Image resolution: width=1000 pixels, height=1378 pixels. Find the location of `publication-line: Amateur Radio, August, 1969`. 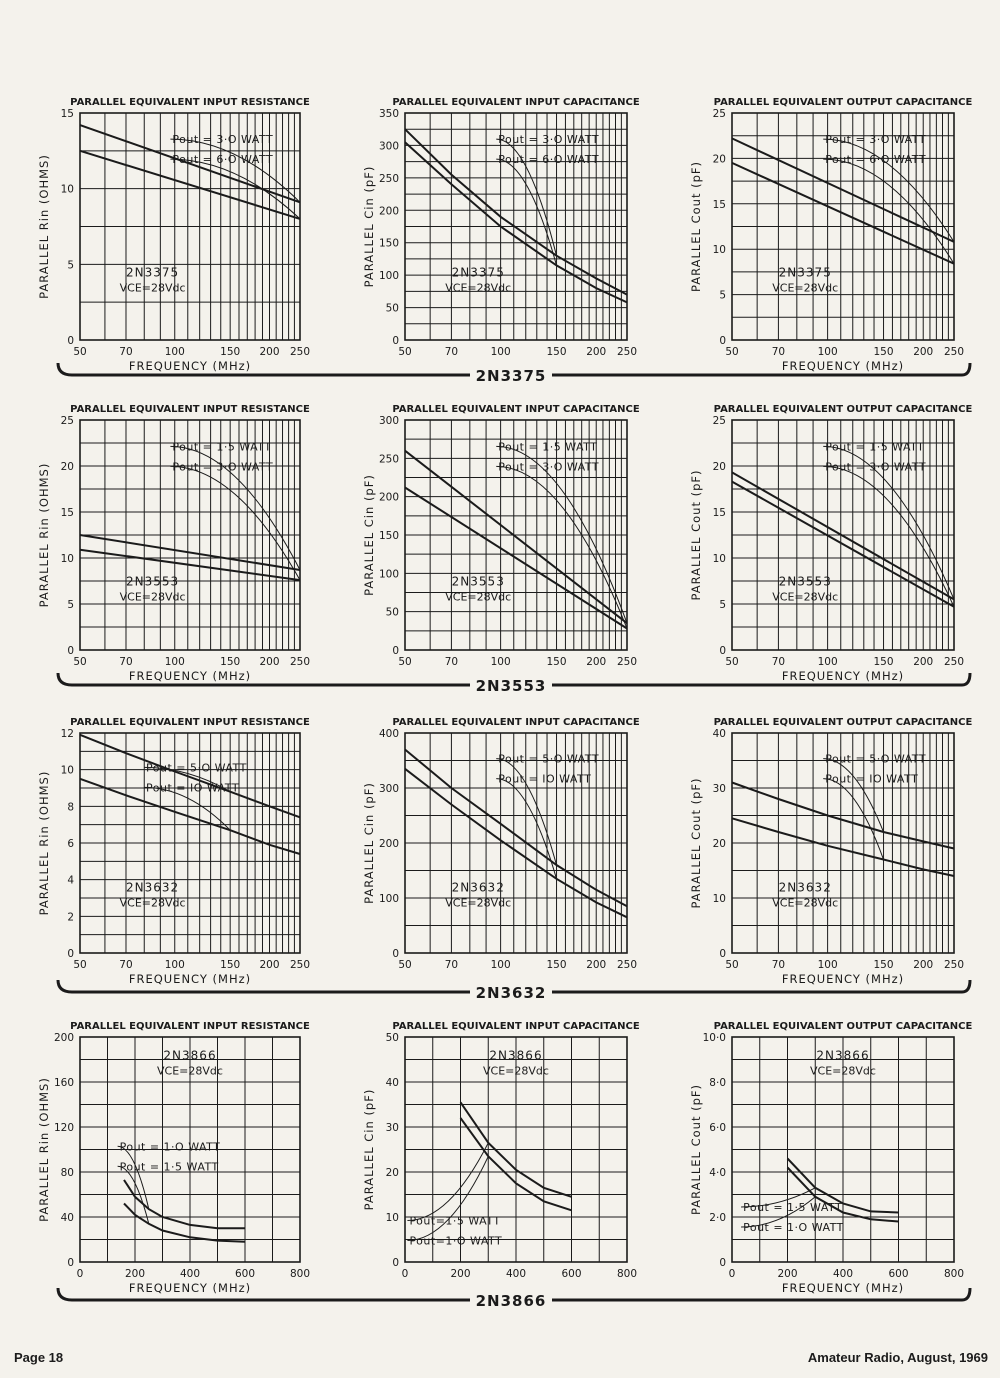

publication-line: Amateur Radio, August, 1969 is located at coordinates (897, 1357).